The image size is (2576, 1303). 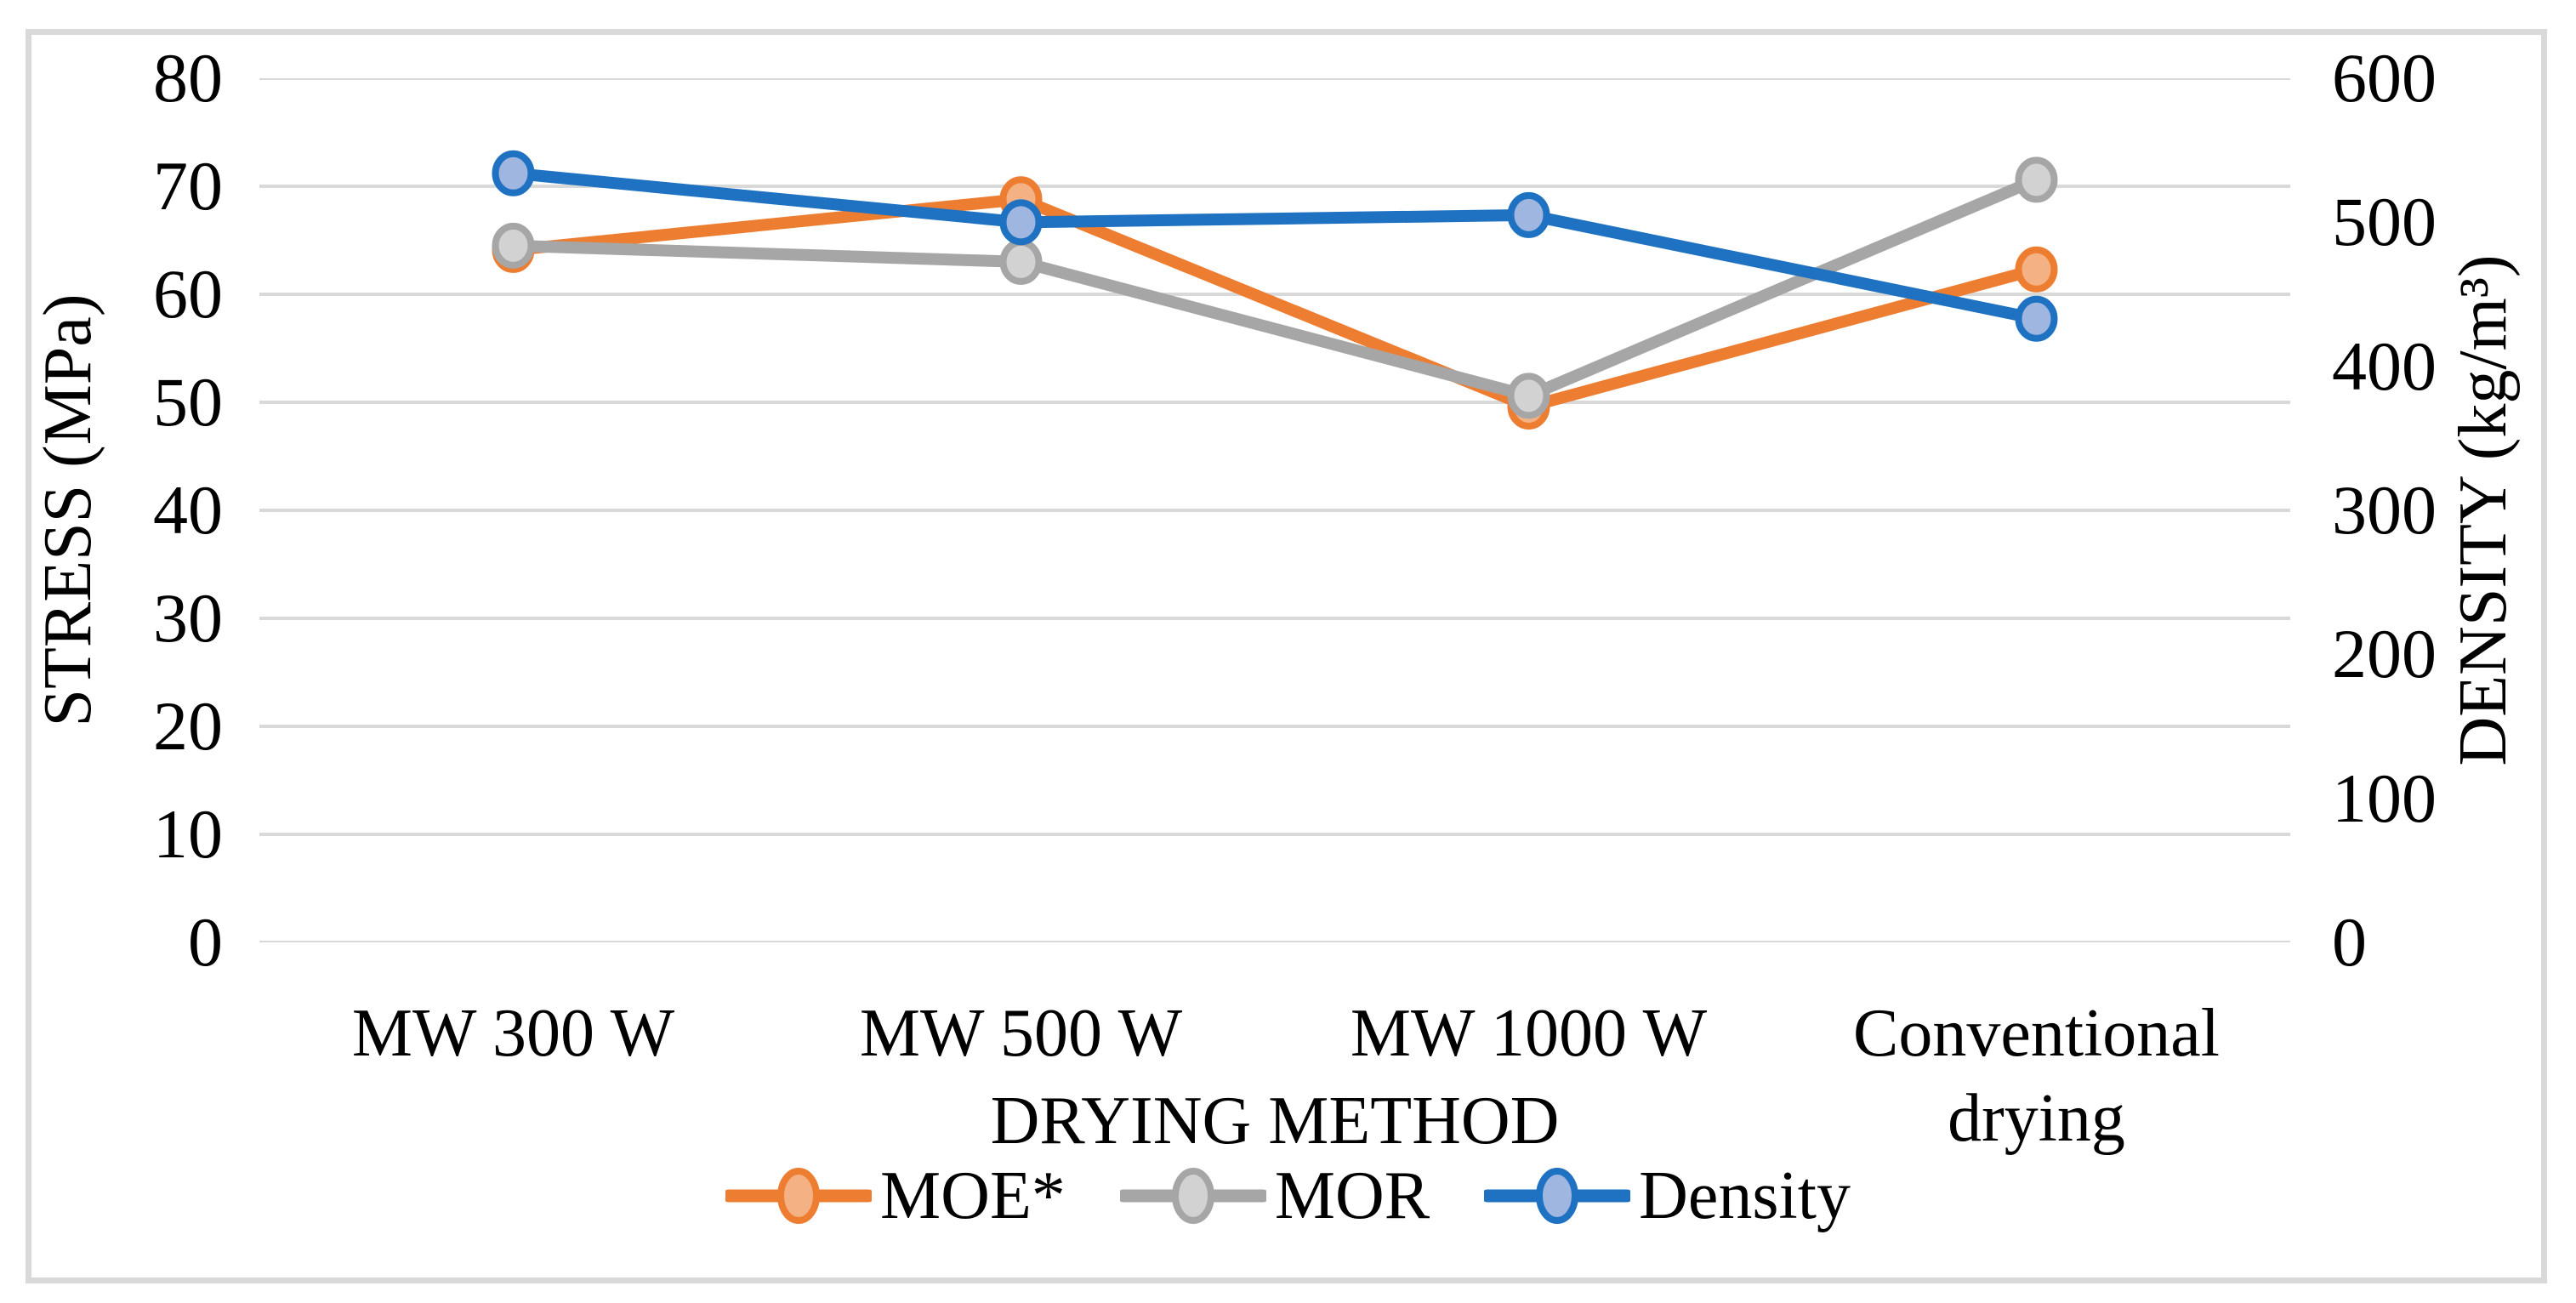 What do you see at coordinates (2349, 942) in the screenshot?
I see `right-axis-tick-label: 0` at bounding box center [2349, 942].